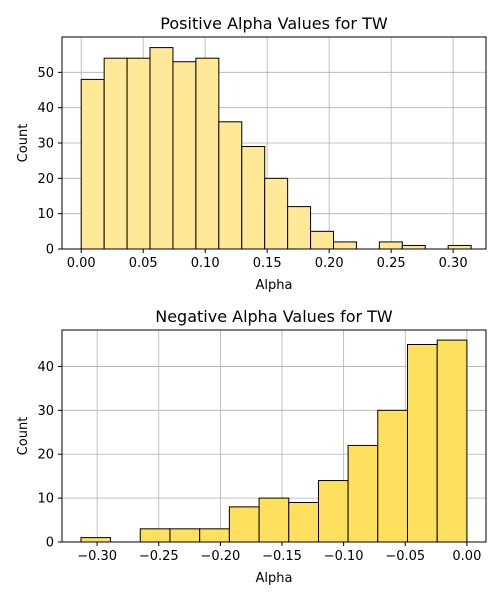 Image resolution: width=500 pixels, height=600 pixels. I want to click on x-tick-label: −0.10, so click(344, 556).